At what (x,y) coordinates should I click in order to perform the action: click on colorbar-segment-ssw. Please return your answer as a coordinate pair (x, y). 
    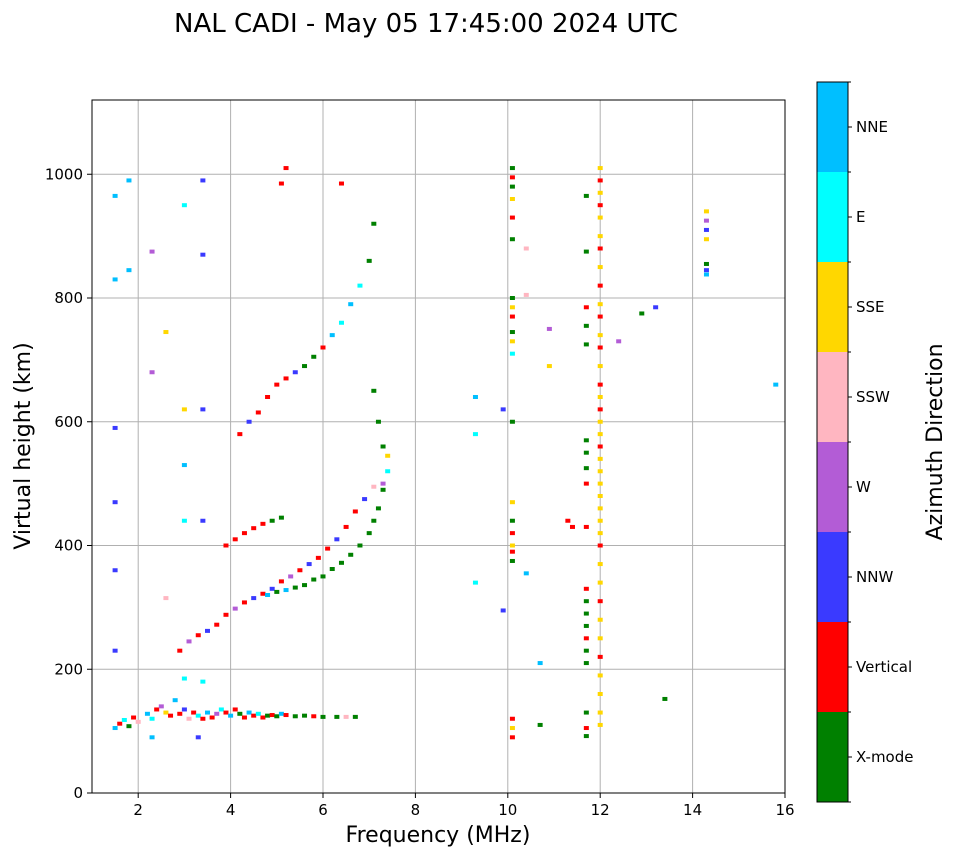
    Looking at the image, I should click on (832, 397).